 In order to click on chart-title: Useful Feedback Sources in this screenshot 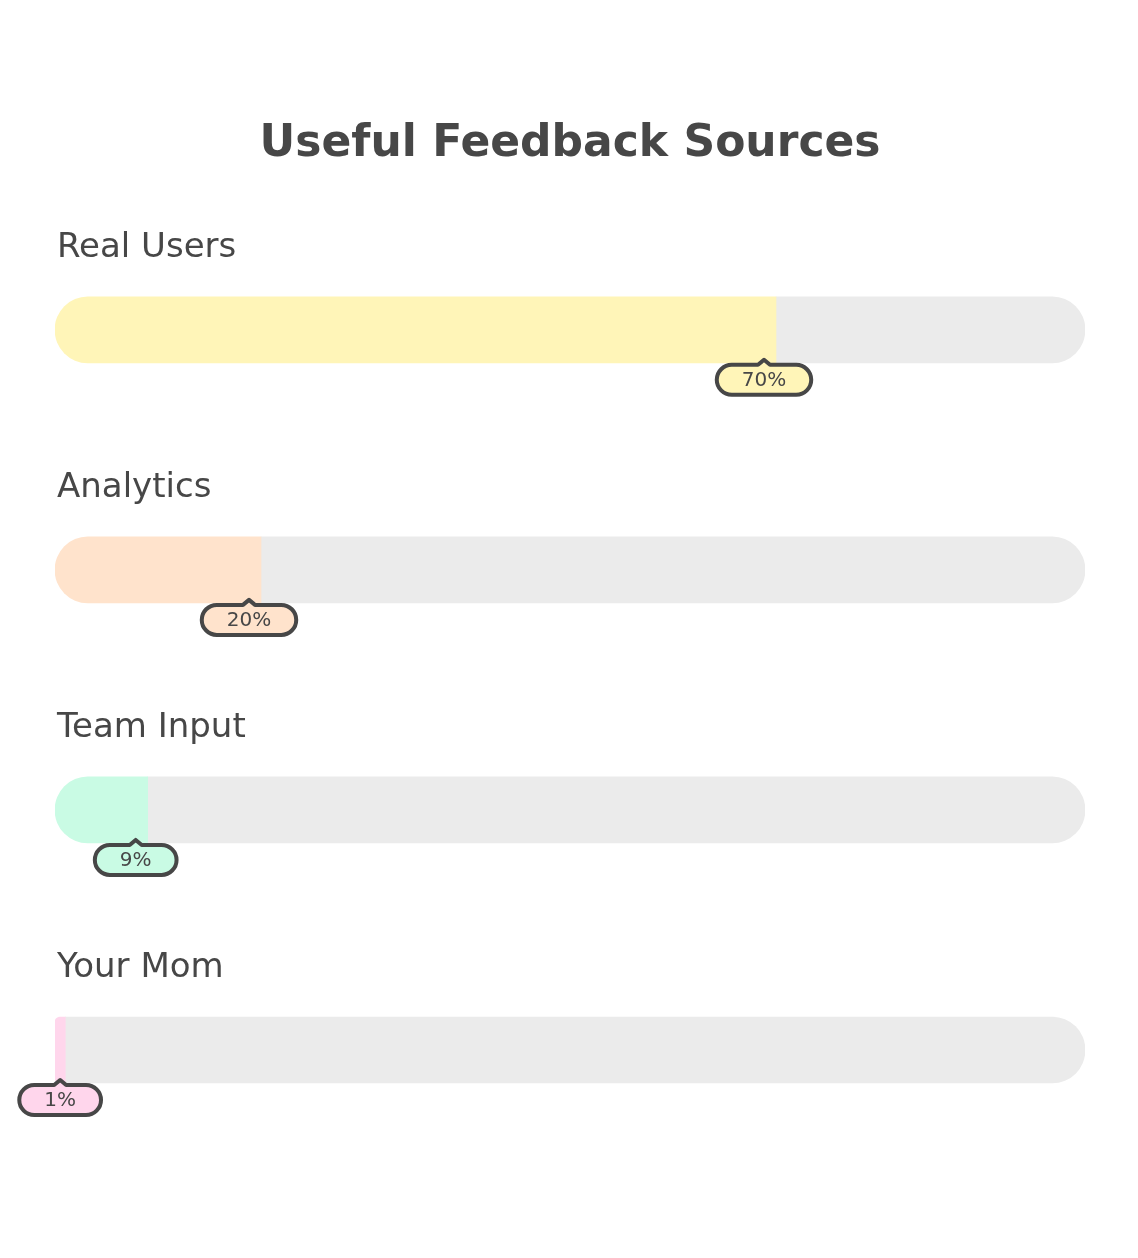, I will do `click(570, 140)`.